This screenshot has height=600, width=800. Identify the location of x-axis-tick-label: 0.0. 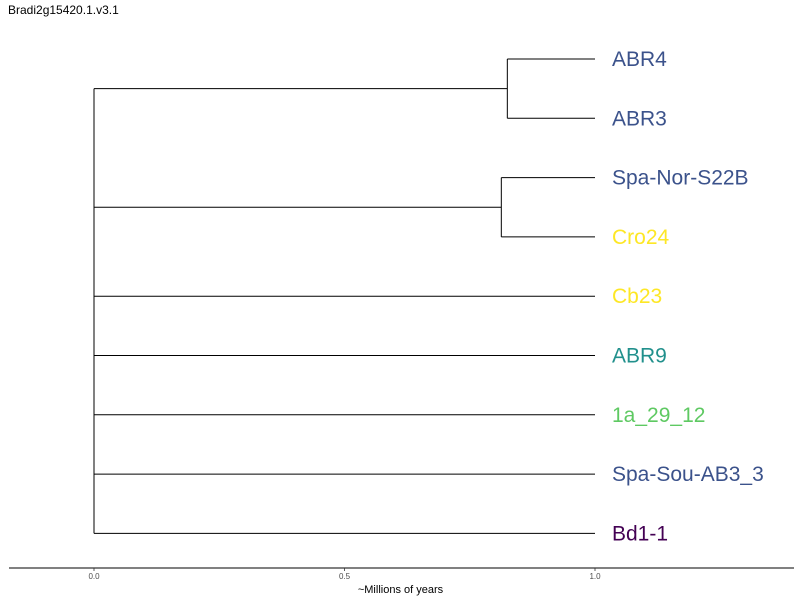
(94, 576).